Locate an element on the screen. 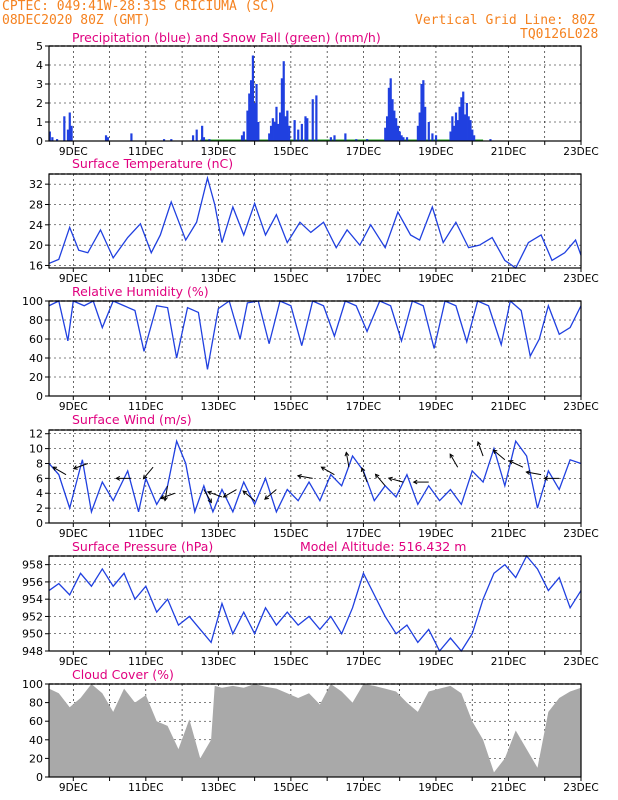  panel-title: Cloud Cover (%) is located at coordinates (123, 674).